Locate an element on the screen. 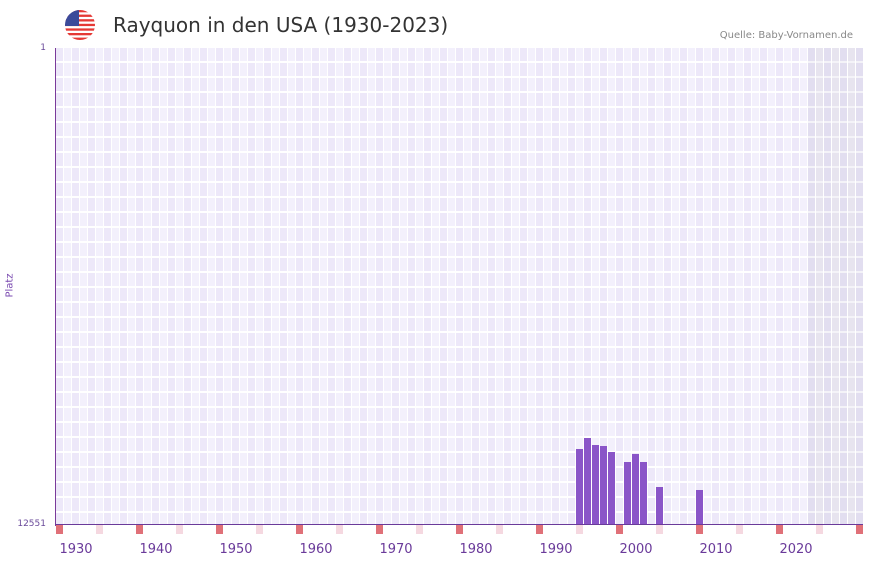 This screenshot has width=873, height=567. x-tick-label: 2000 is located at coordinates (636, 549).